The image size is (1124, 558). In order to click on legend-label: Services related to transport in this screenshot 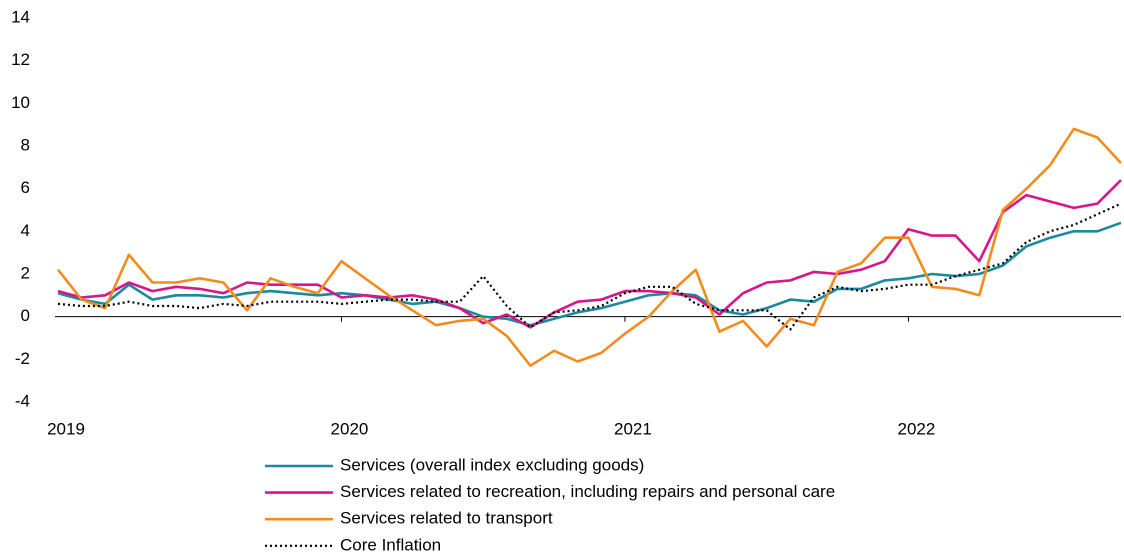, I will do `click(446, 518)`.